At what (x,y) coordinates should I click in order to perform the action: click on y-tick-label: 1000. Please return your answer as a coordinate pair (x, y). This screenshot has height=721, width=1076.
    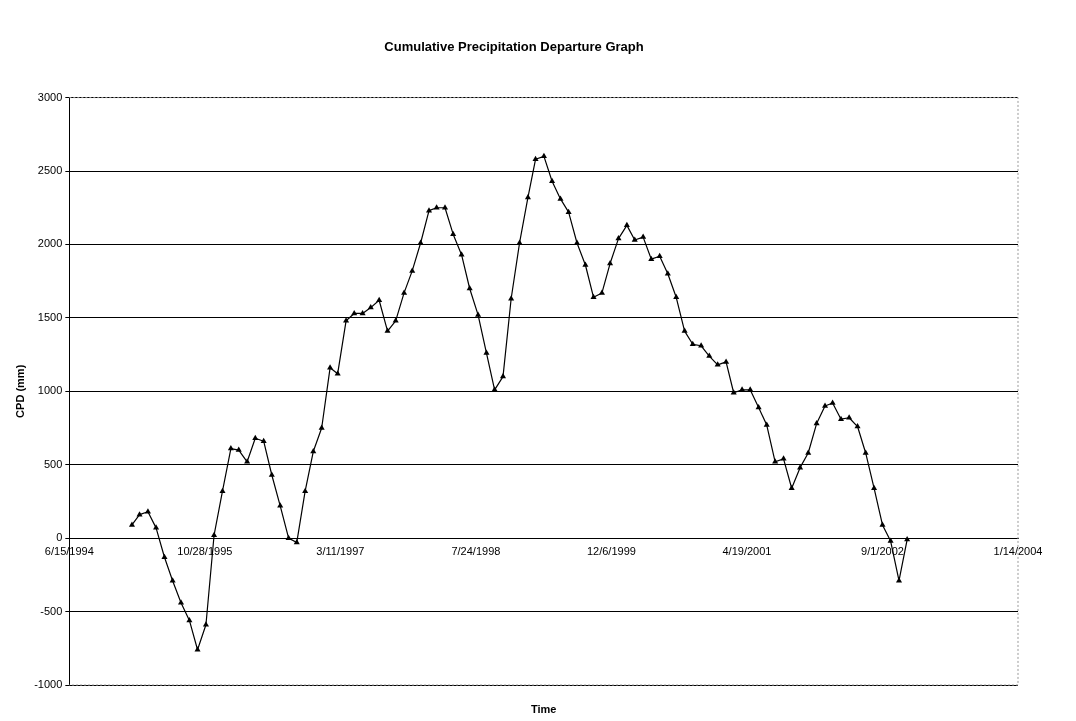
    Looking at the image, I should click on (50, 390).